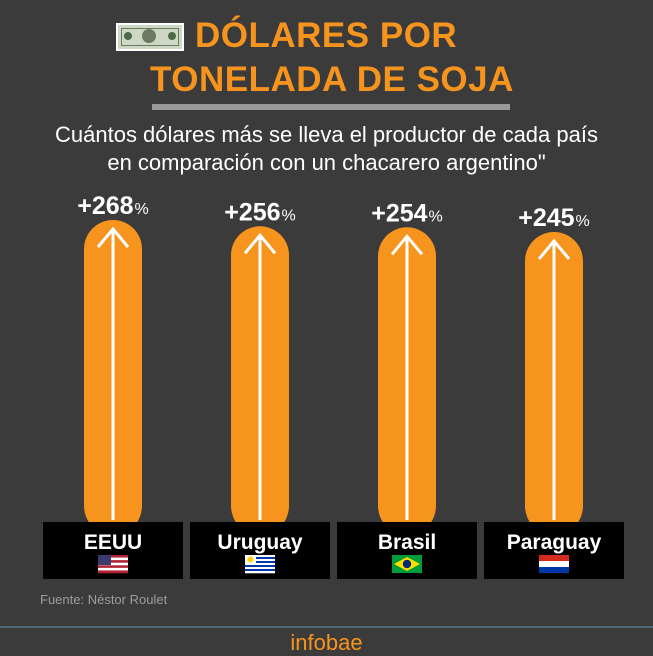  Describe the element at coordinates (113, 206) in the screenshot. I see `value-label: +268%` at that location.